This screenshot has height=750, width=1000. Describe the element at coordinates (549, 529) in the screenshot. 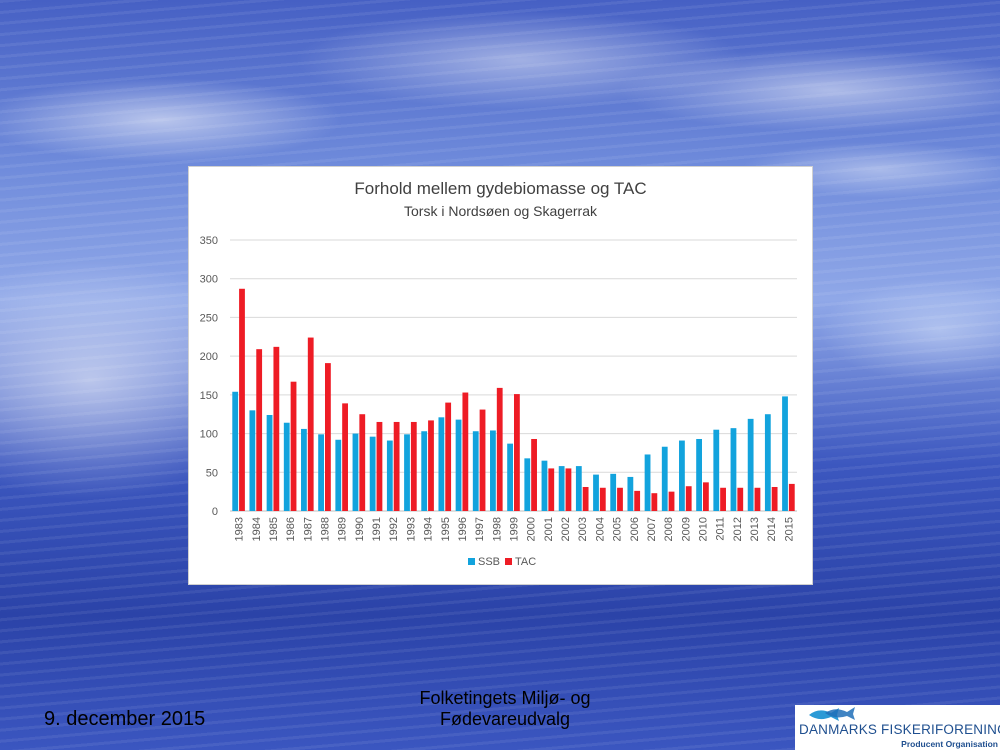

I see `x-tick-label: 2001` at that location.